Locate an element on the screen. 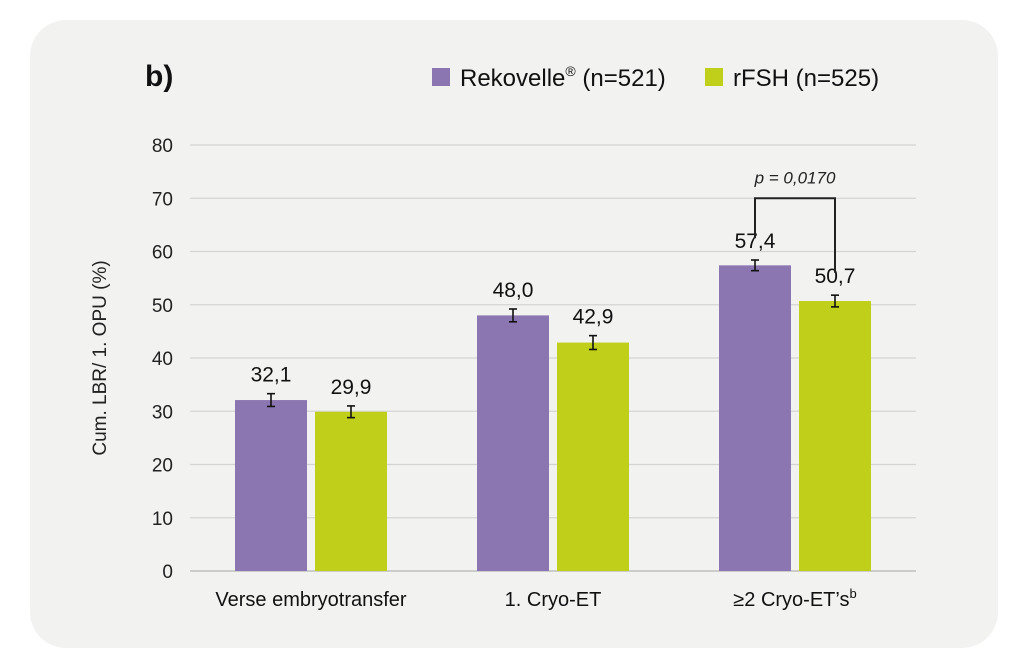 Image resolution: width=1024 pixels, height=669 pixels. data-label: 29,9 is located at coordinates (351, 387).